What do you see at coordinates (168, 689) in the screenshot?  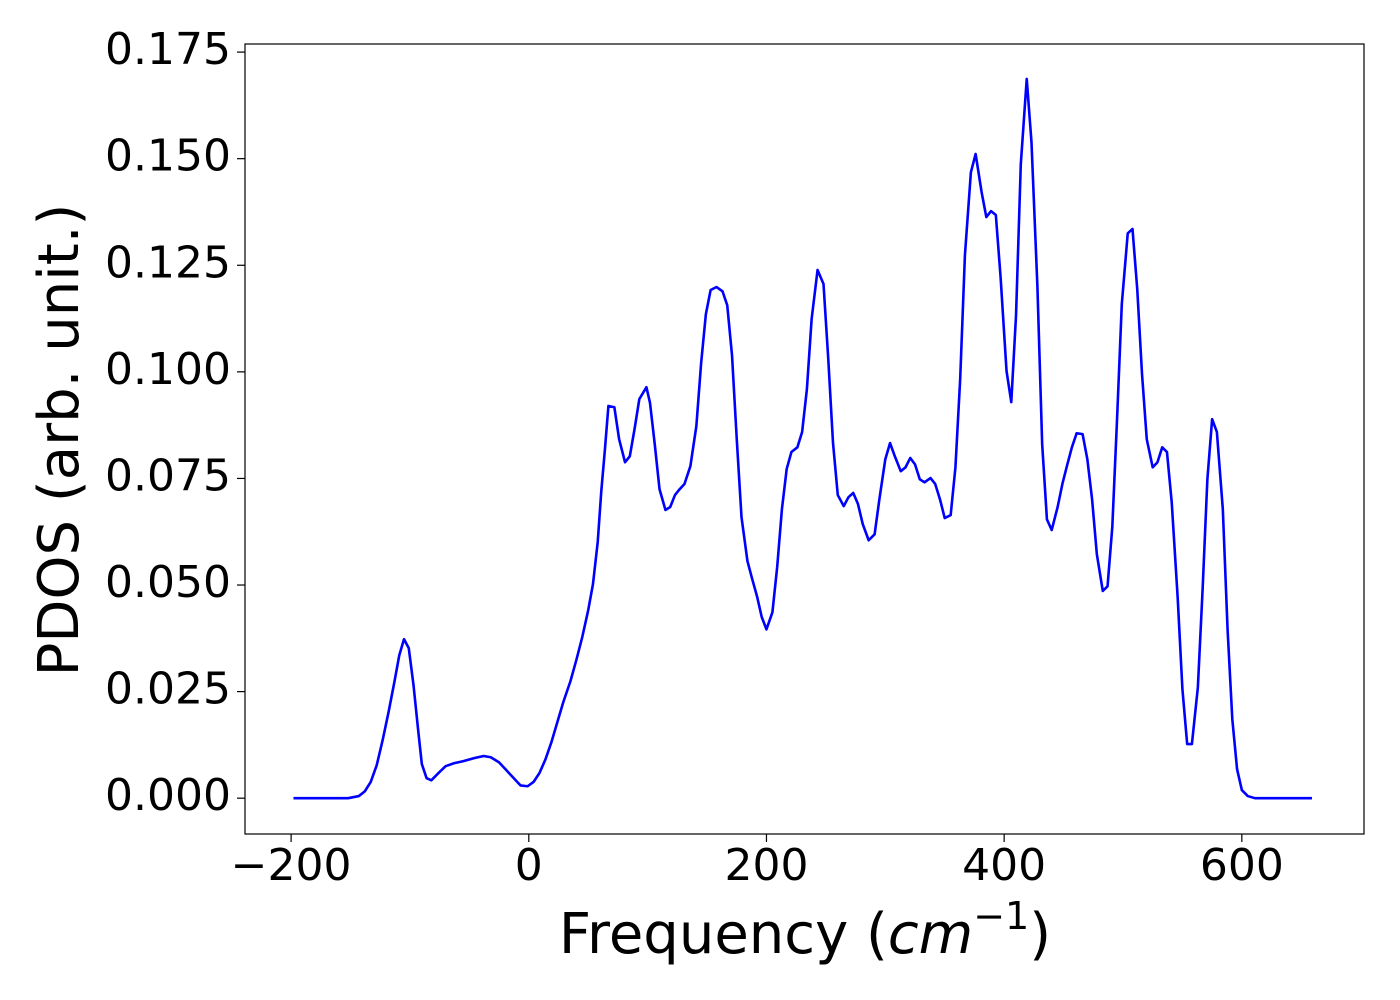 I see `y-tick-label: 0.025` at bounding box center [168, 689].